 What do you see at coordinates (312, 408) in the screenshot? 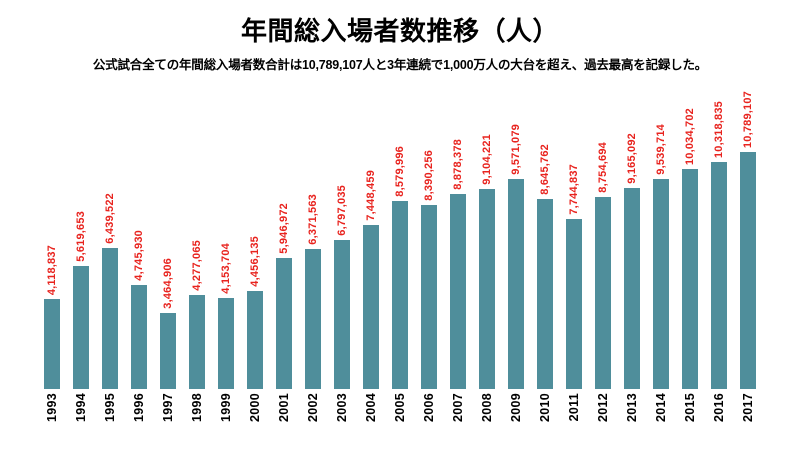
I see `x-axis-tick-label: 2002` at bounding box center [312, 408].